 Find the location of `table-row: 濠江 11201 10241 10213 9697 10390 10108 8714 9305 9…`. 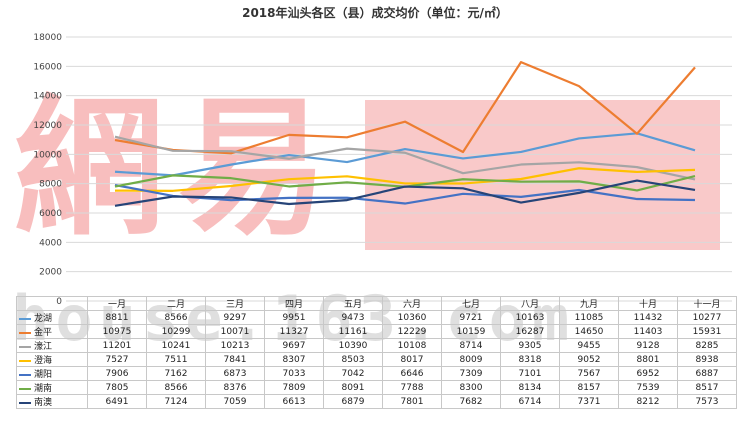

table-row: 濠江 11201 10241 10213 9697 10390 10108 8714 9305 9… is located at coordinates (376, 345).